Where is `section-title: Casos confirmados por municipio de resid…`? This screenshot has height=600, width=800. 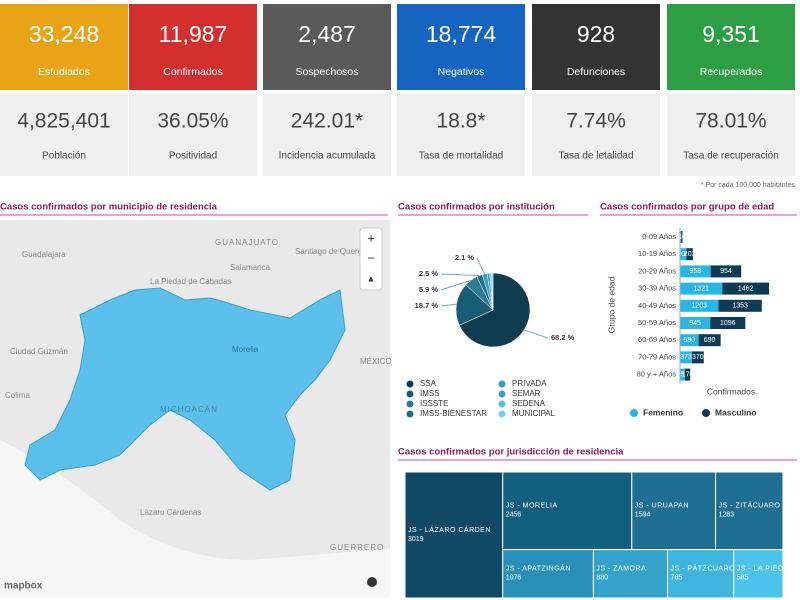 section-title: Casos confirmados por municipio de resid… is located at coordinates (109, 207).